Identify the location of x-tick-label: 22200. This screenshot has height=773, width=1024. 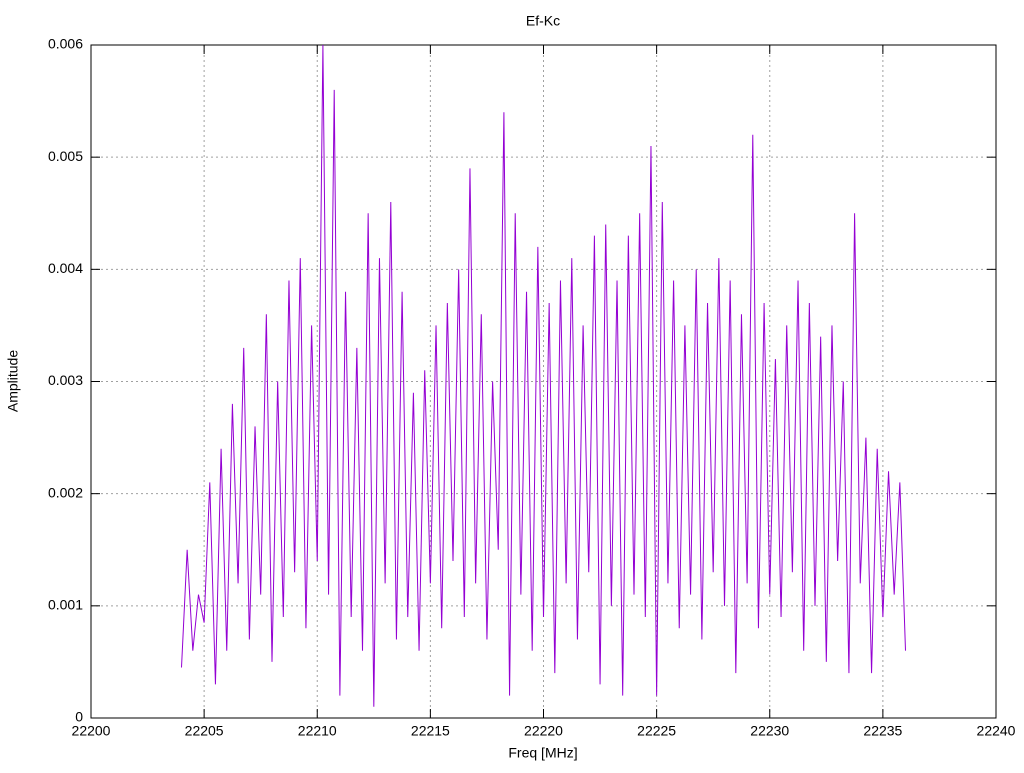
(91, 731).